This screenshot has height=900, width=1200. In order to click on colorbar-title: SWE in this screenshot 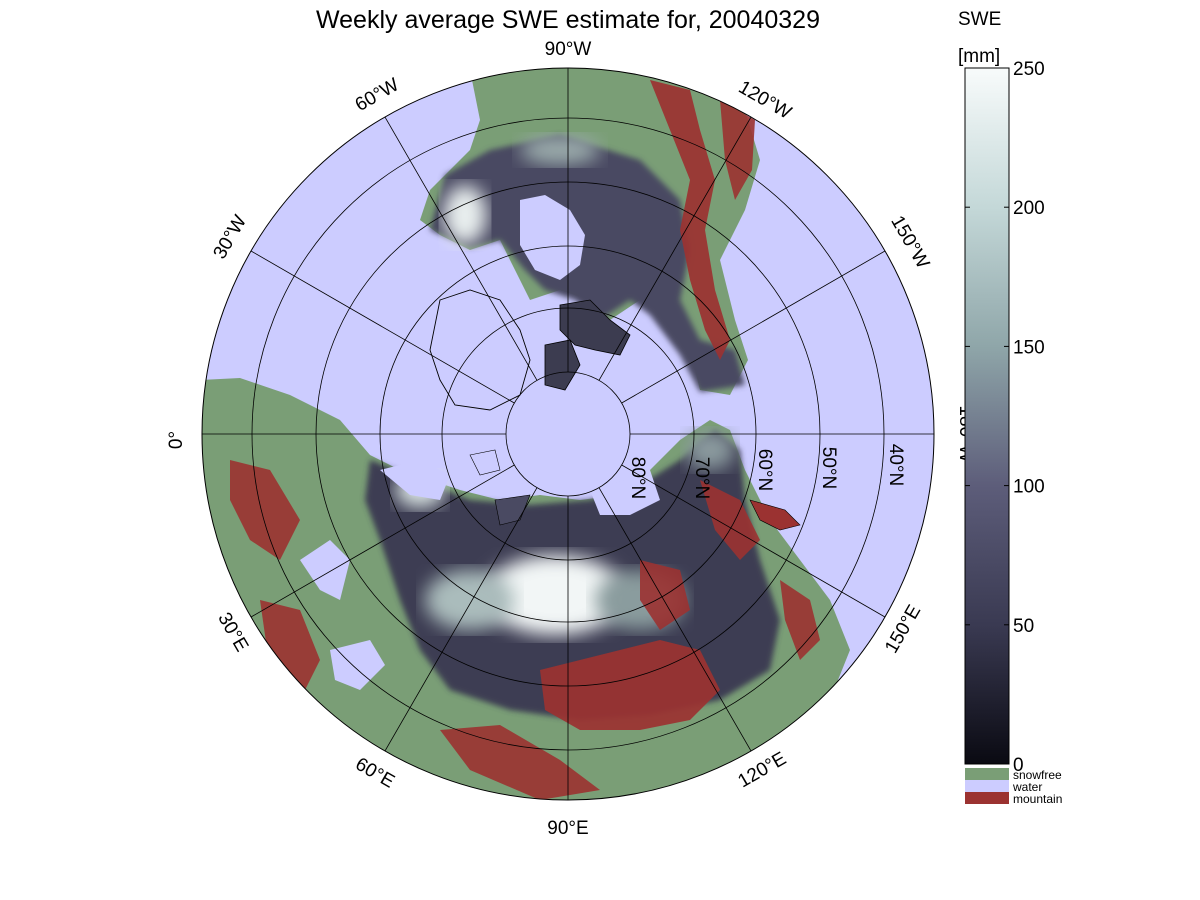, I will do `click(979, 19)`.